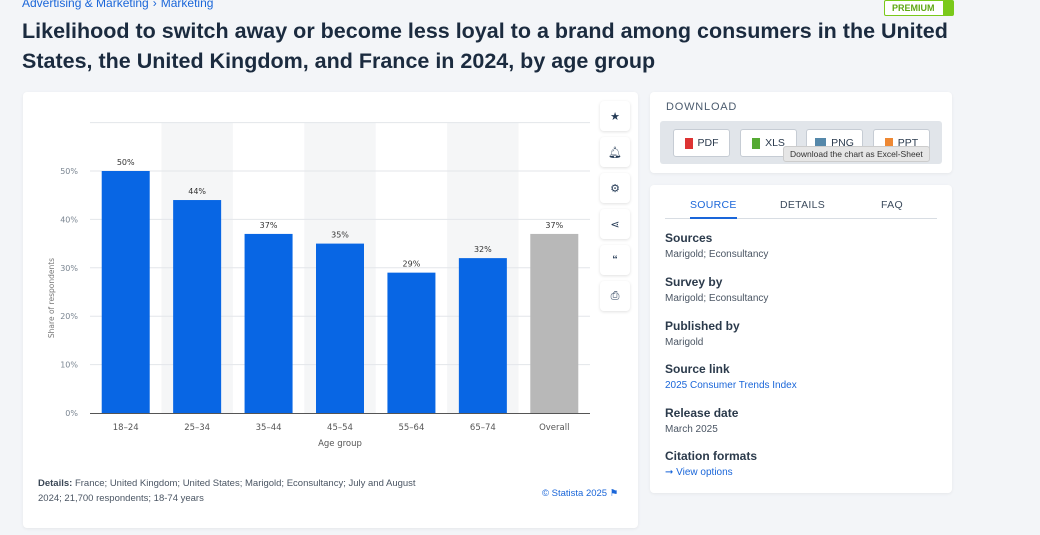  I want to click on premium-label: PREMIUM, so click(913, 8).